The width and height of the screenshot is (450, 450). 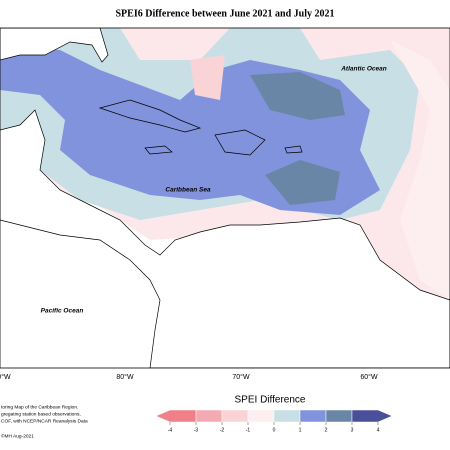 What do you see at coordinates (62, 311) in the screenshot?
I see `ocean-label: Pacific Ocean` at bounding box center [62, 311].